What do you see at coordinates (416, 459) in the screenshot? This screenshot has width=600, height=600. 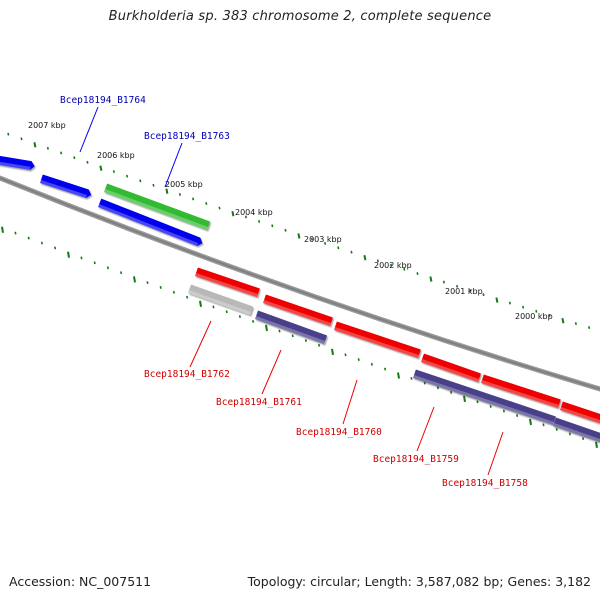 I see `gene-label: Bcep18194_B1759` at bounding box center [416, 459].